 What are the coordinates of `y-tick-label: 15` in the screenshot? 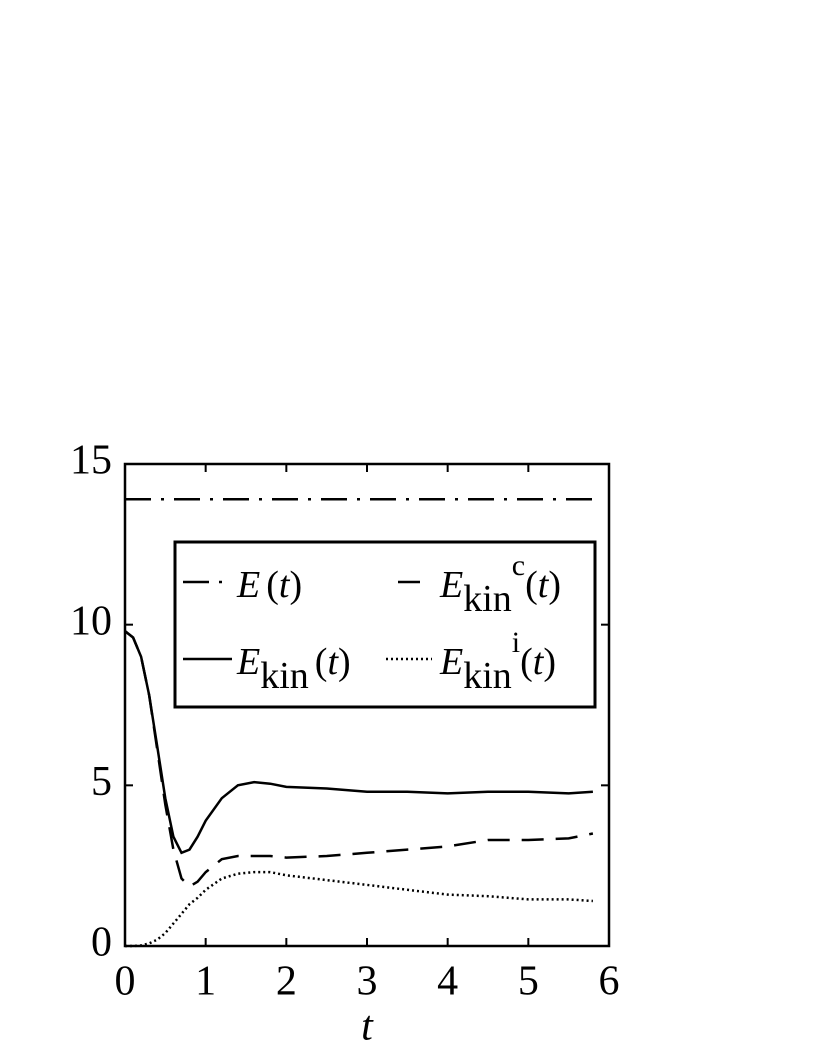 It's located at (91, 461).